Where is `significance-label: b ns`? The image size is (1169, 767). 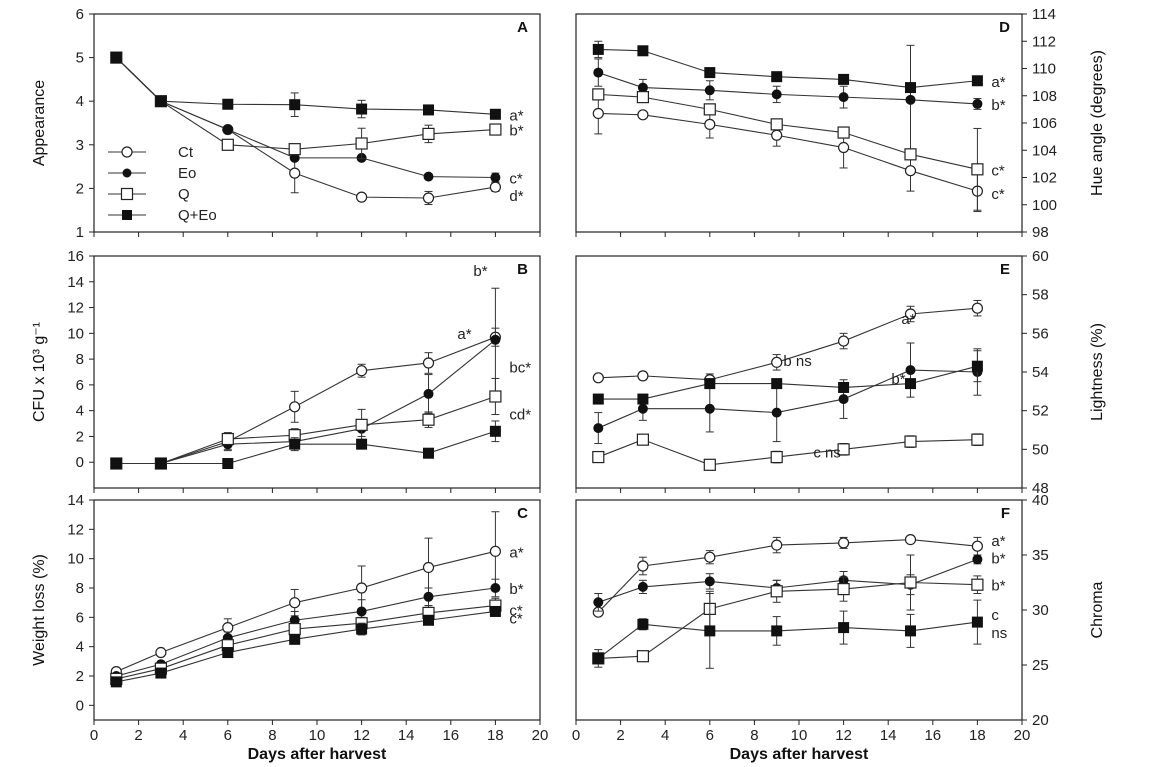
significance-label: b ns is located at coordinates (797, 361).